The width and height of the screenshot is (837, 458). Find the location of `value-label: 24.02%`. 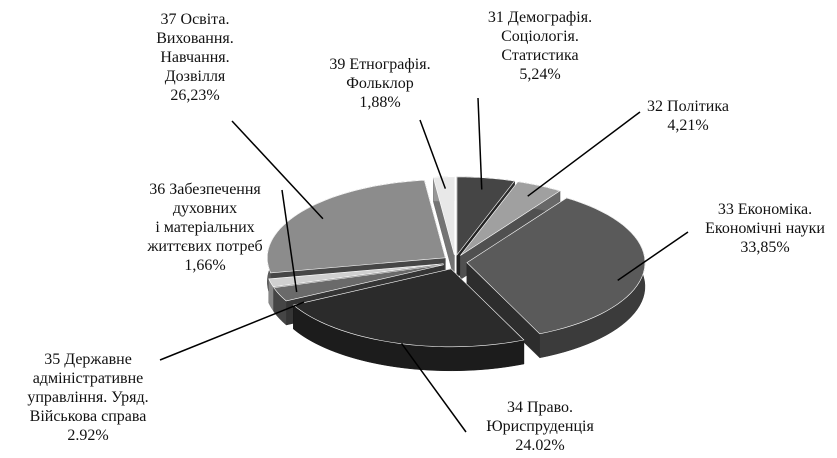

value-label: 24.02% is located at coordinates (540, 445).